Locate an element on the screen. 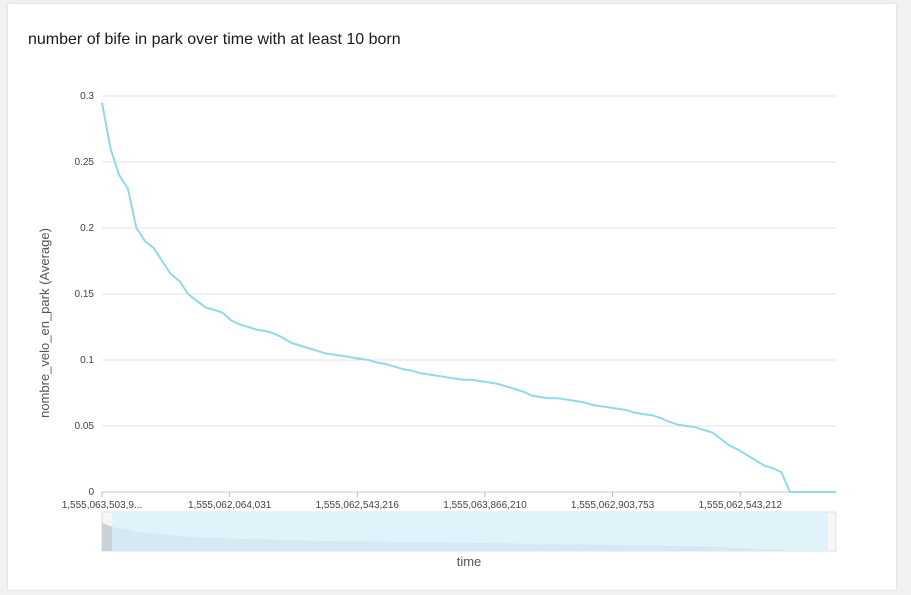  x-tick-label: 1,555,062,543,216 is located at coordinates (358, 505).